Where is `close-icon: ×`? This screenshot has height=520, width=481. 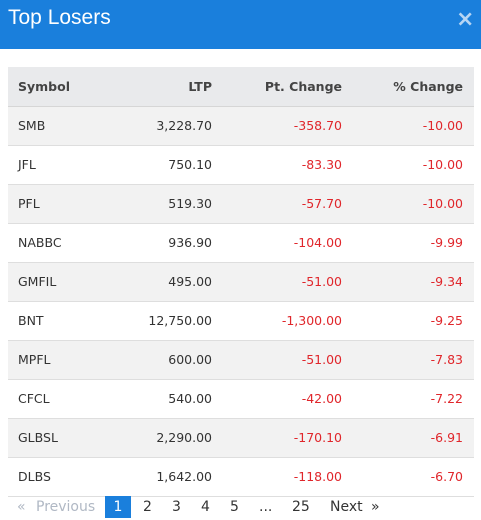 close-icon: × is located at coordinates (465, 19).